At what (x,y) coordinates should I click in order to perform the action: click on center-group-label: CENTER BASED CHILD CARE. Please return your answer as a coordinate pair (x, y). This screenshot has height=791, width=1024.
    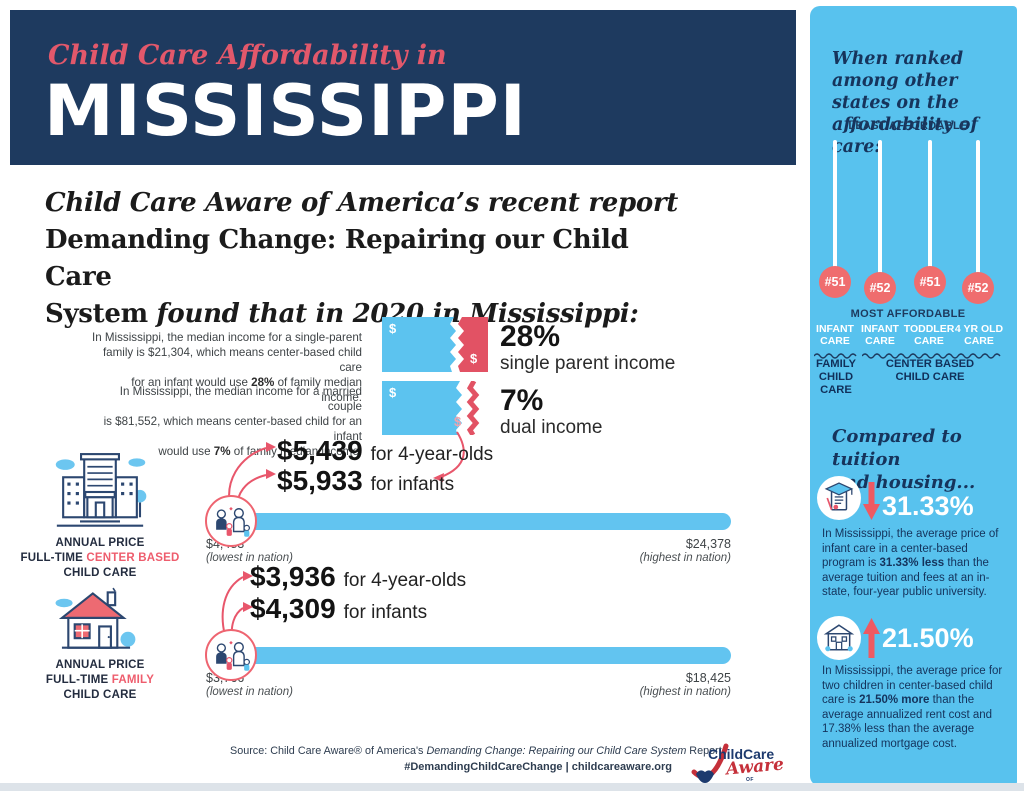
    Looking at the image, I should click on (930, 370).